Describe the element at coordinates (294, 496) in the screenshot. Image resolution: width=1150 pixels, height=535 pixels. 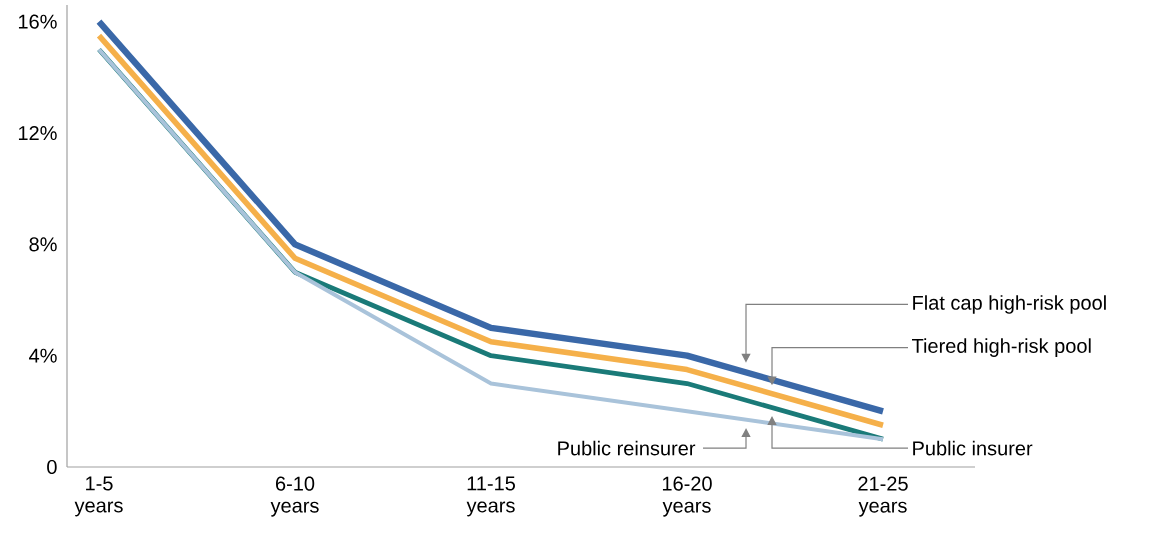
I see `x-tick-label: 6-10 years` at that location.